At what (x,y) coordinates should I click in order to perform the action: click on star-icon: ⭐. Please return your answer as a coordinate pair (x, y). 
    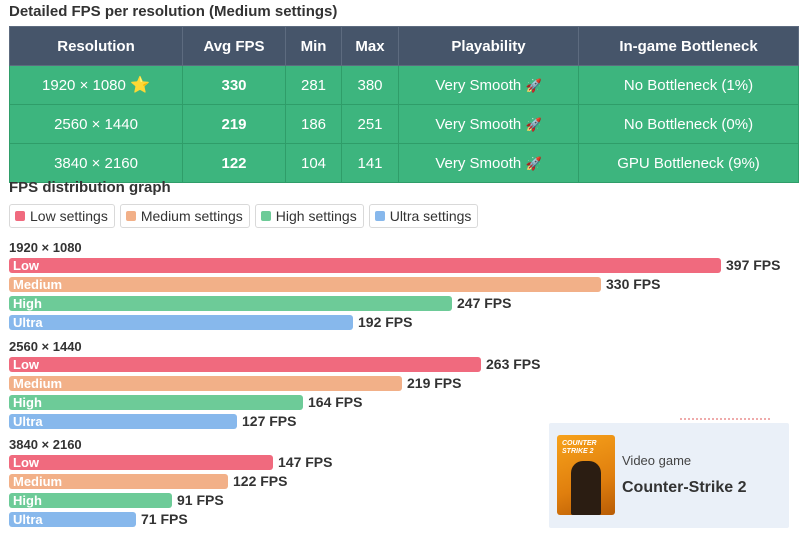
    Looking at the image, I should click on (140, 85).